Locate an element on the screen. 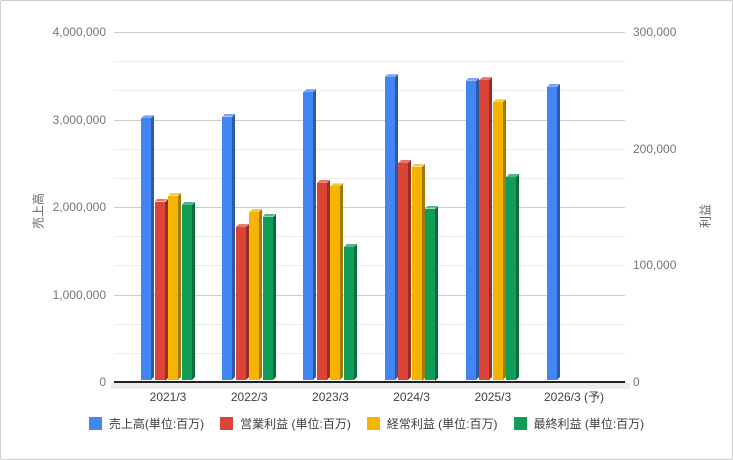  x-axis-baseline is located at coordinates (369, 382).